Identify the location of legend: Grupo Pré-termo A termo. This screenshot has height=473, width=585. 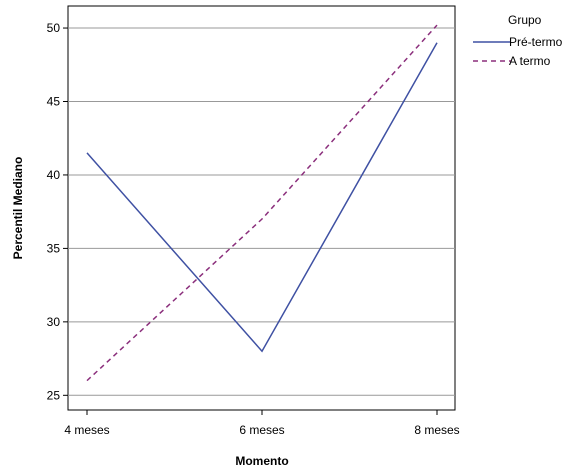
(518, 40).